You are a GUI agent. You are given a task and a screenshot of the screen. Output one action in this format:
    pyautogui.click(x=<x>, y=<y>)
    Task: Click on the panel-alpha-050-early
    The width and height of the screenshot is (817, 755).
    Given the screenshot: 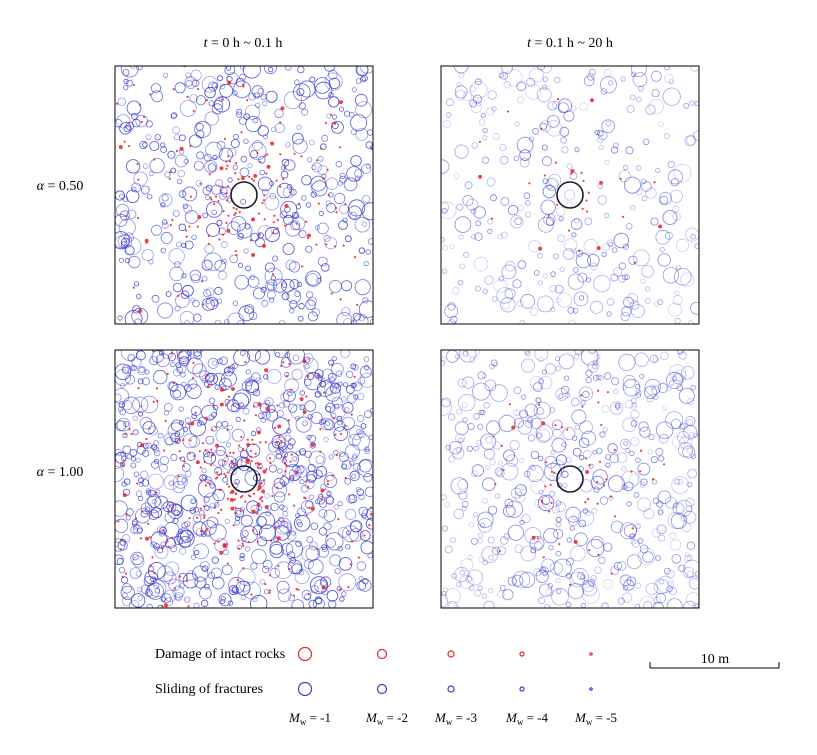 What is the action you would take?
    pyautogui.click(x=244, y=195)
    